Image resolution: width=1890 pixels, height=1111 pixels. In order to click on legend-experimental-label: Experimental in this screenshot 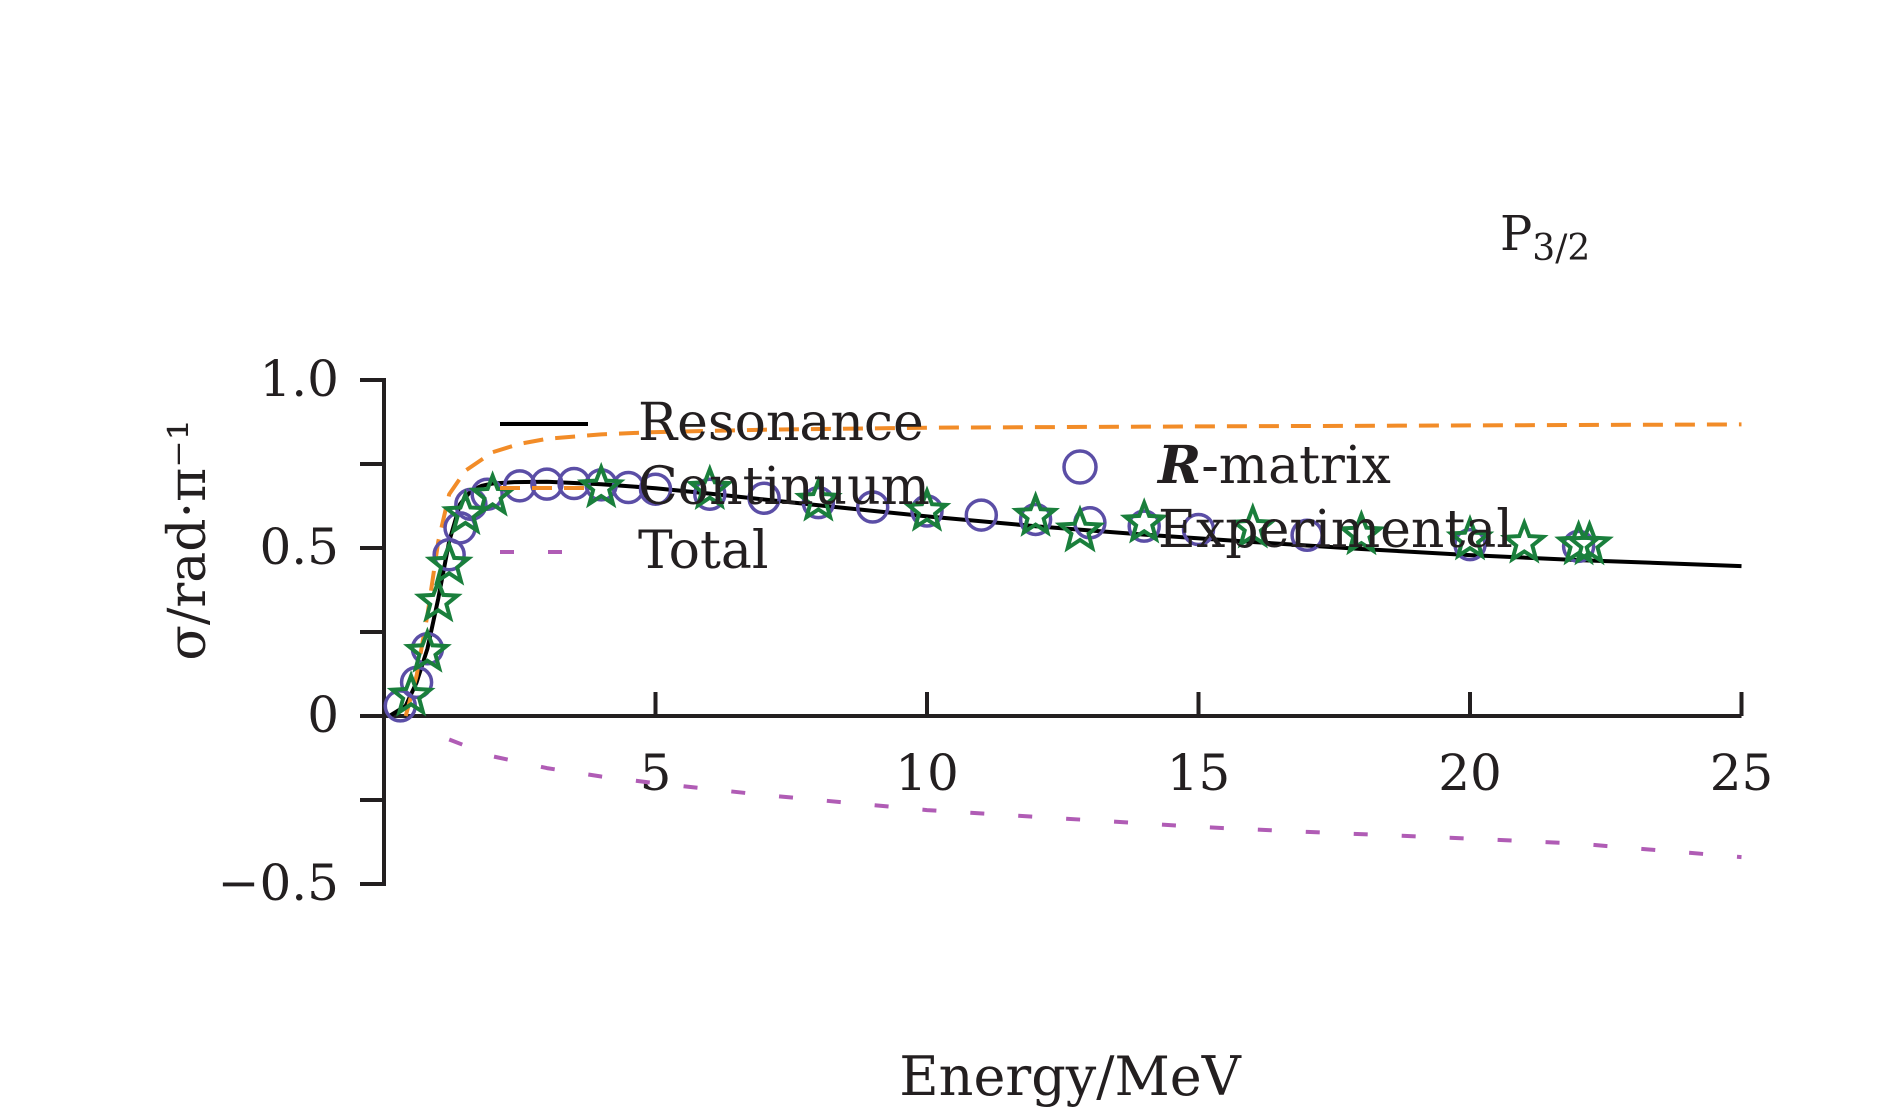, I will do `click(1335, 530)`.